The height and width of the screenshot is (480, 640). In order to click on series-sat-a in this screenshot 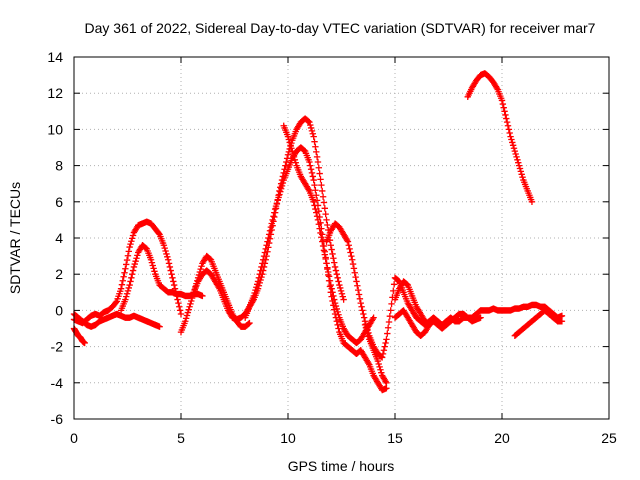, I will do `click(127, 272)`.